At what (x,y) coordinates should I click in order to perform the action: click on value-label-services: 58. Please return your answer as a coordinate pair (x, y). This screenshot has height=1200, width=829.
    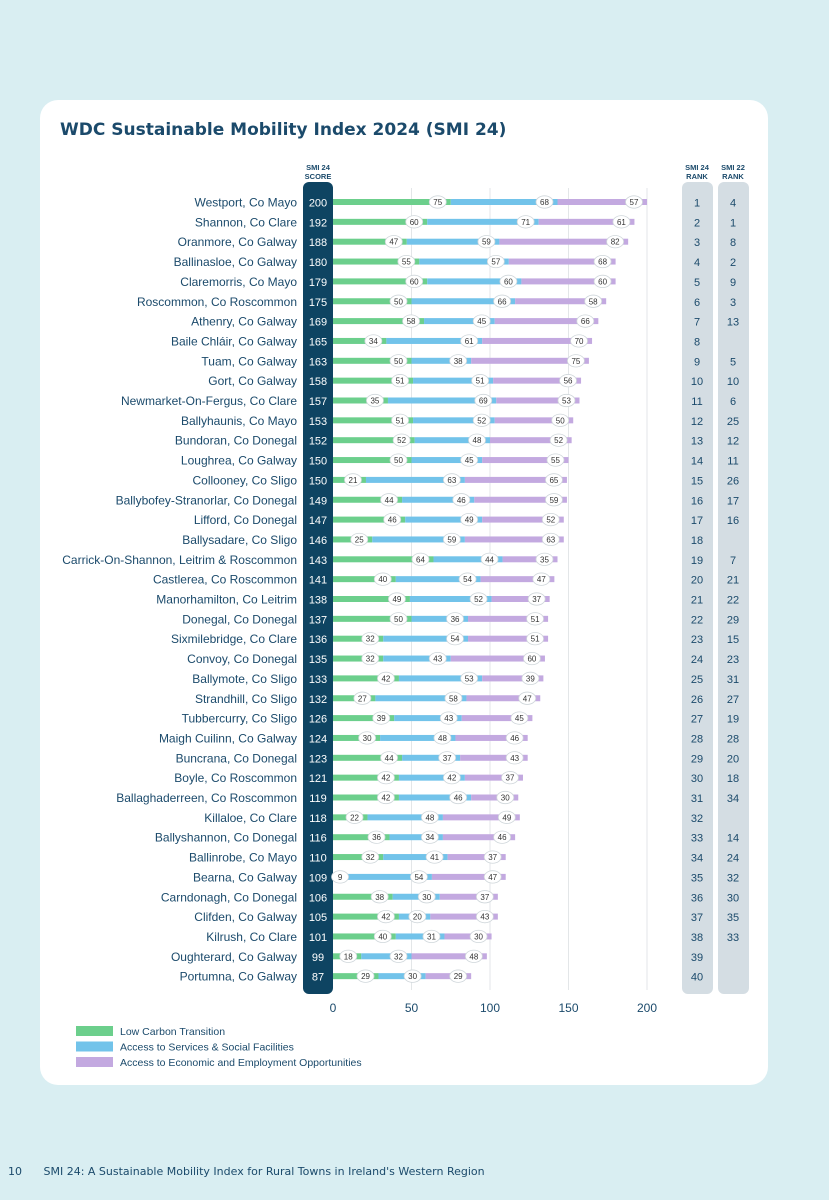
    Looking at the image, I should click on (453, 698).